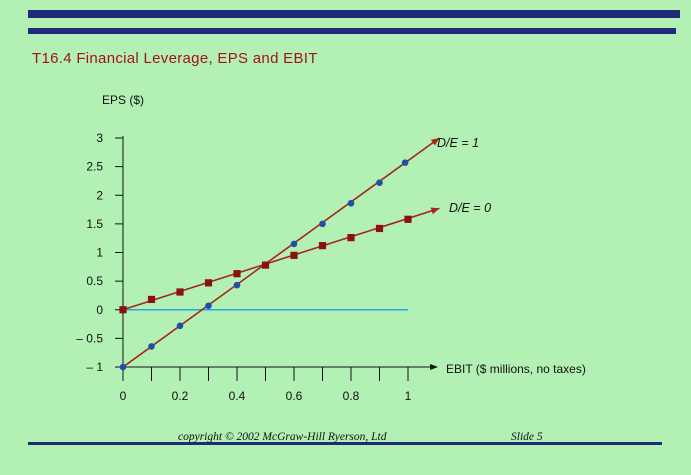 The width and height of the screenshot is (691, 475). What do you see at coordinates (99, 138) in the screenshot?
I see `y-tick-label: 3` at bounding box center [99, 138].